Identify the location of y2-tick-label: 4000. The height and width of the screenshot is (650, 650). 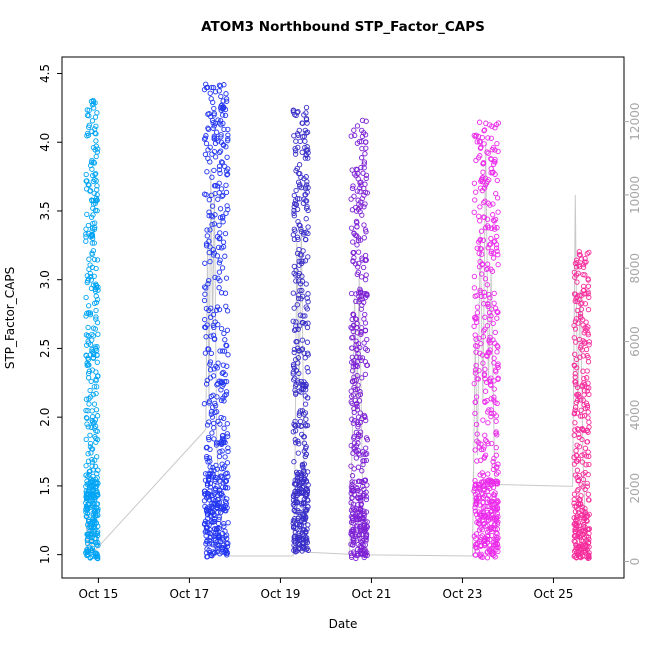
(635, 415).